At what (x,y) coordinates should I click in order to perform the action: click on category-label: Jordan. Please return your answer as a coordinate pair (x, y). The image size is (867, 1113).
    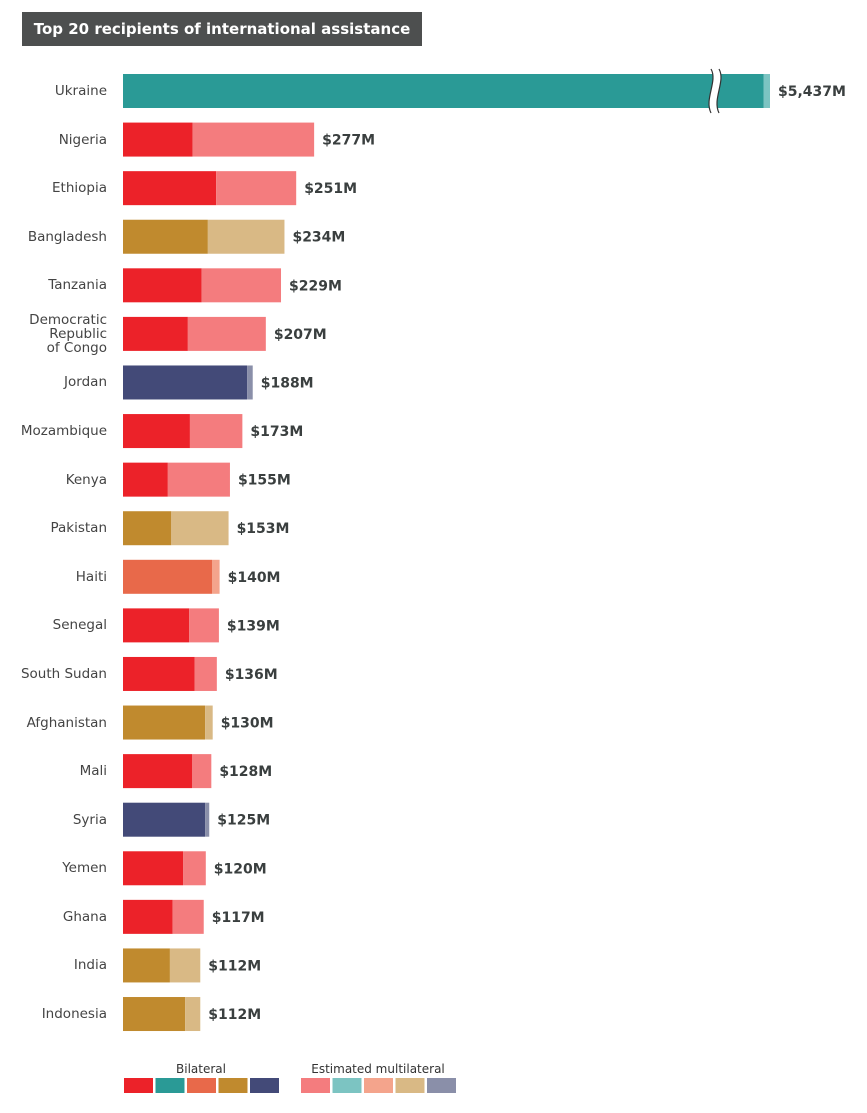
    Looking at the image, I should click on (85, 382).